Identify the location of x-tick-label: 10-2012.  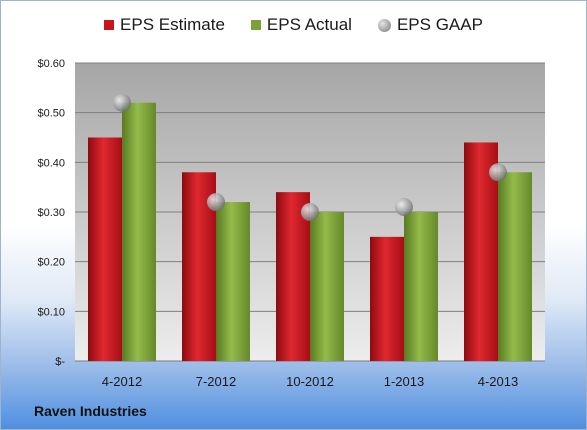
(310, 381).